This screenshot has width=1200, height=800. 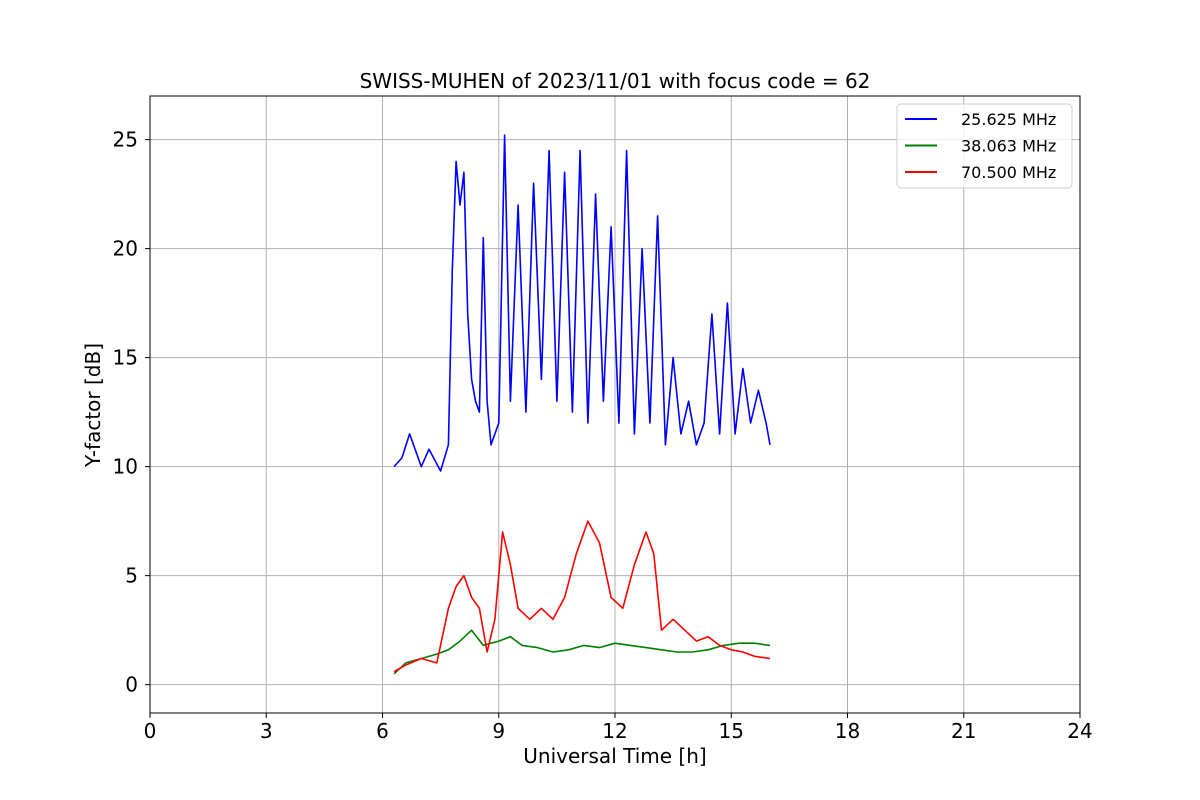 What do you see at coordinates (382, 731) in the screenshot?
I see `x-tick-label: 6` at bounding box center [382, 731].